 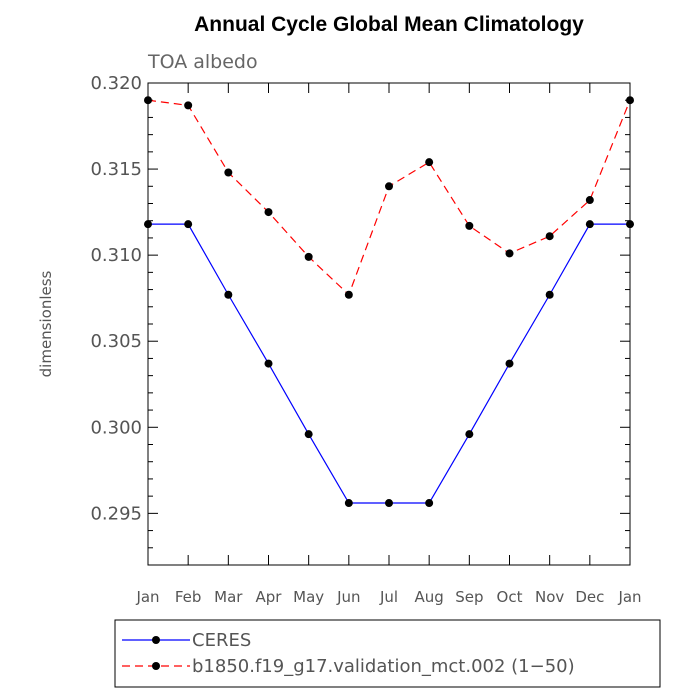 I want to click on y-tick-label: 0.315, so click(x=116, y=169).